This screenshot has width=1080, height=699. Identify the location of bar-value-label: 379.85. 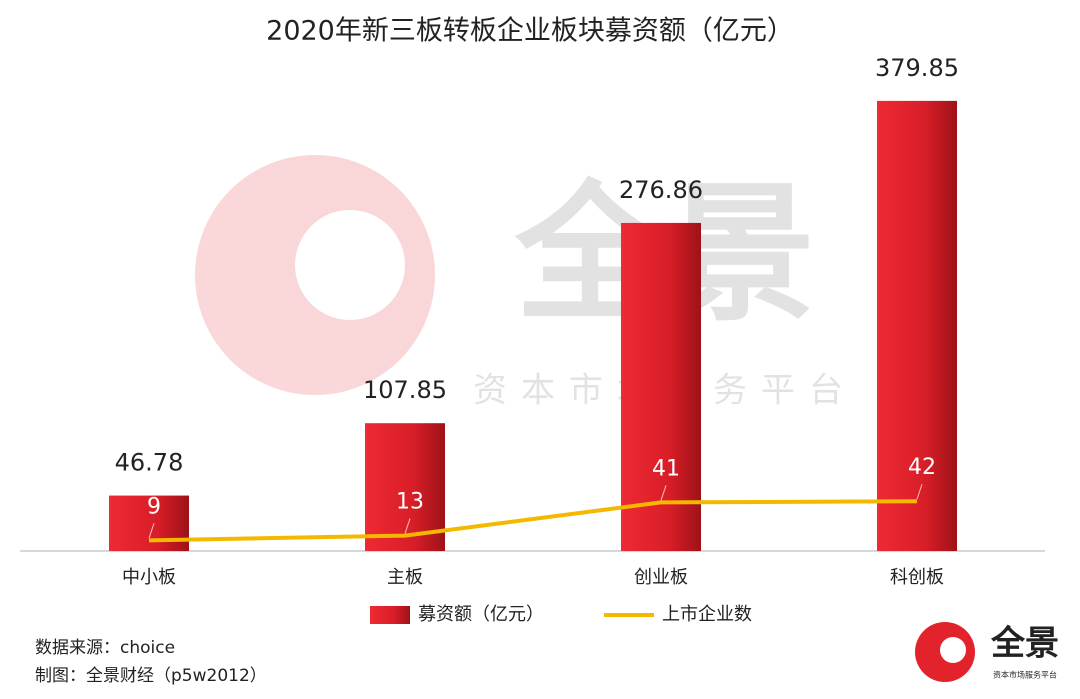
(917, 68).